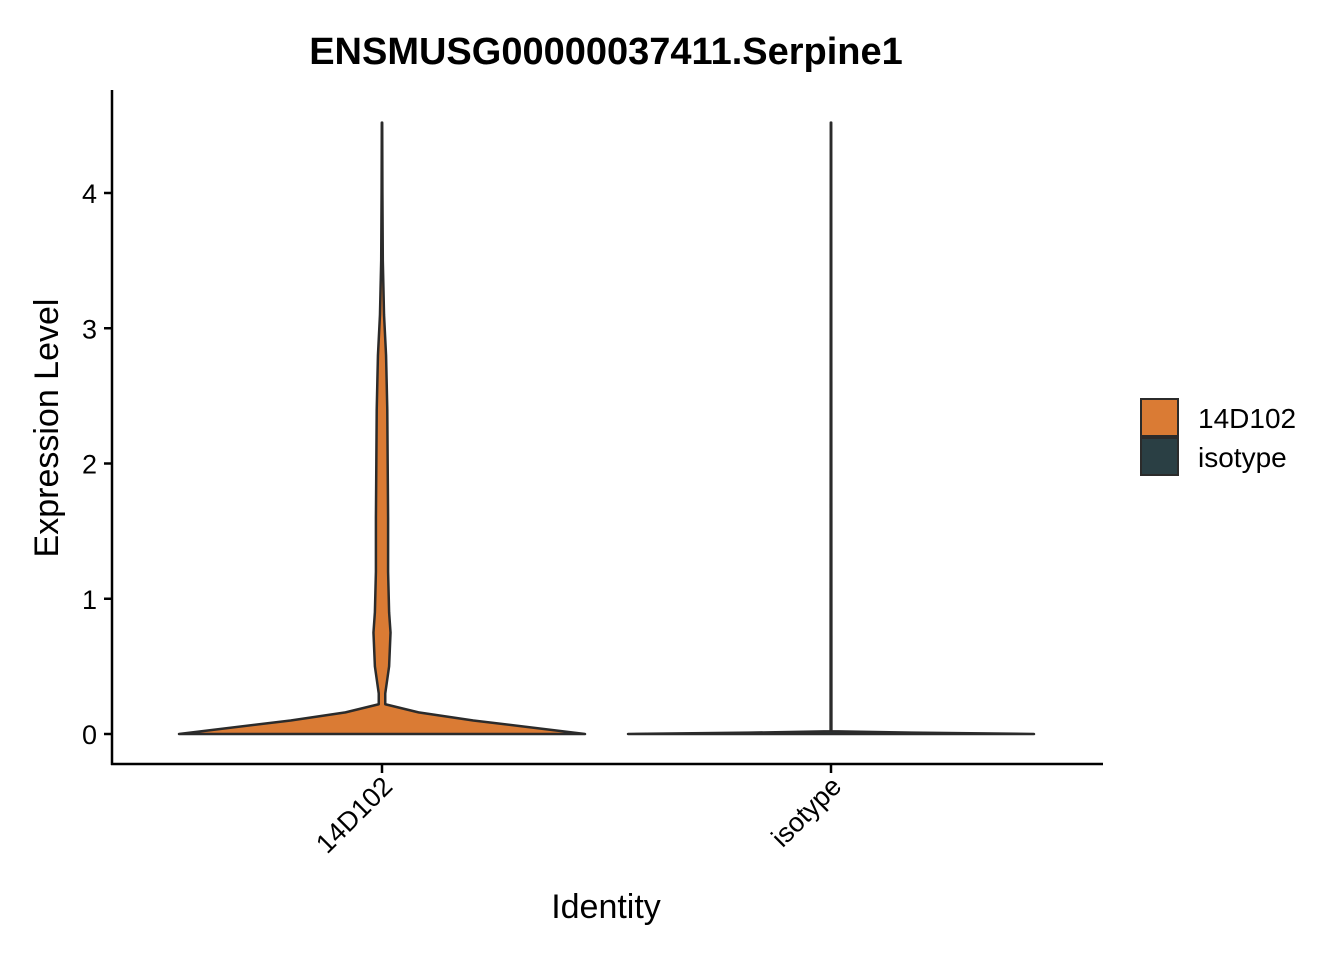  Describe the element at coordinates (89, 329) in the screenshot. I see `y-tick-label: 3` at that location.